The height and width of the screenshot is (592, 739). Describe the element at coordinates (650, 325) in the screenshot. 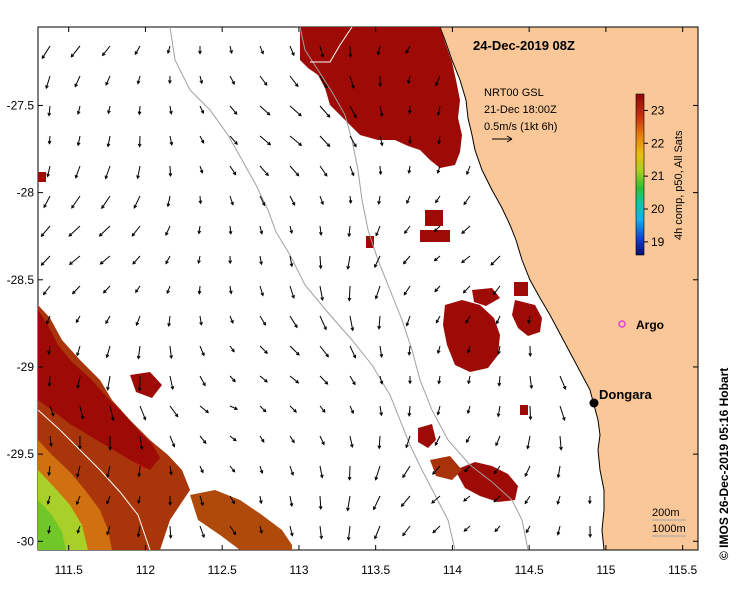

I see `argo-label: Argo` at that location.